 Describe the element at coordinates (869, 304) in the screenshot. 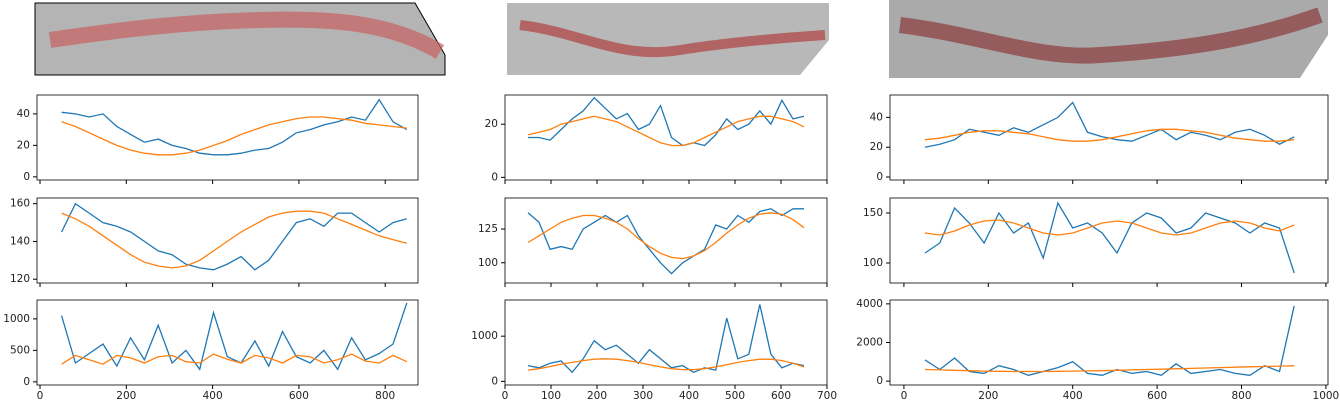

I see `y-tick-label: 4000` at that location.